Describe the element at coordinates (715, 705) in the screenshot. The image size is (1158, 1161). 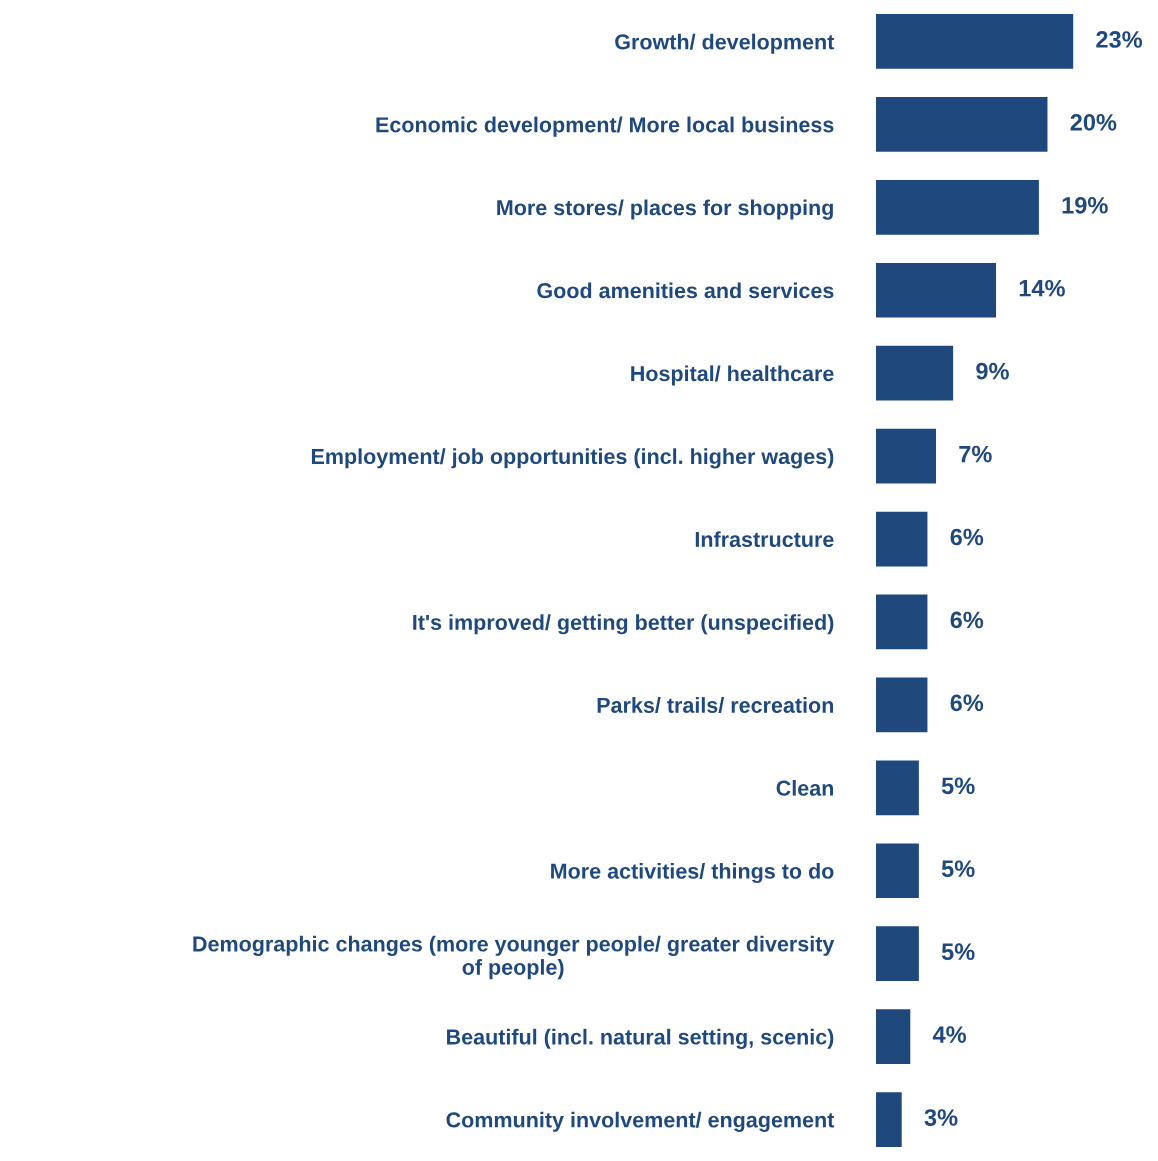
I see `y-tick-label: Parks/ trails/ recreation` at that location.